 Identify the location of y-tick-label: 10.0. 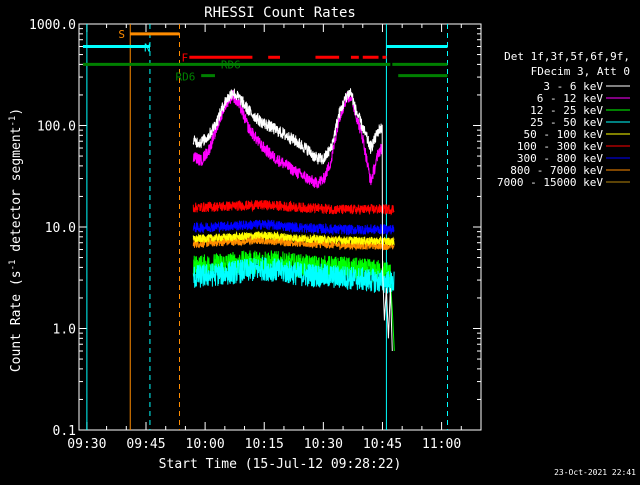
(60, 228).